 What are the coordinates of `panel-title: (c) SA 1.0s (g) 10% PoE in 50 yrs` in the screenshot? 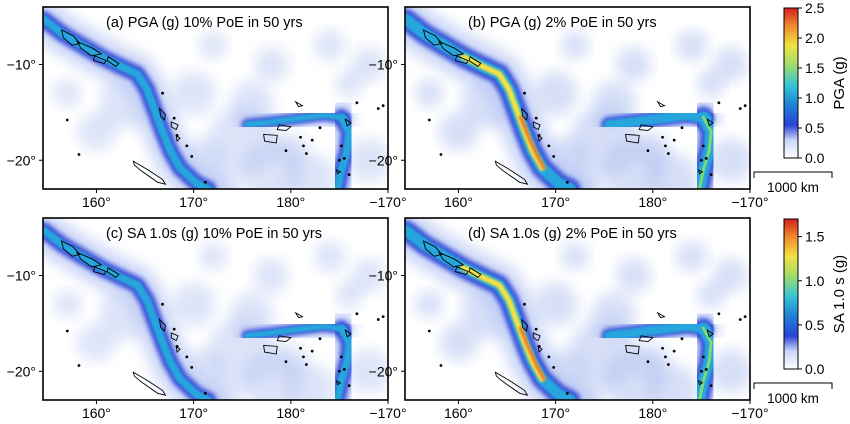 It's located at (214, 234).